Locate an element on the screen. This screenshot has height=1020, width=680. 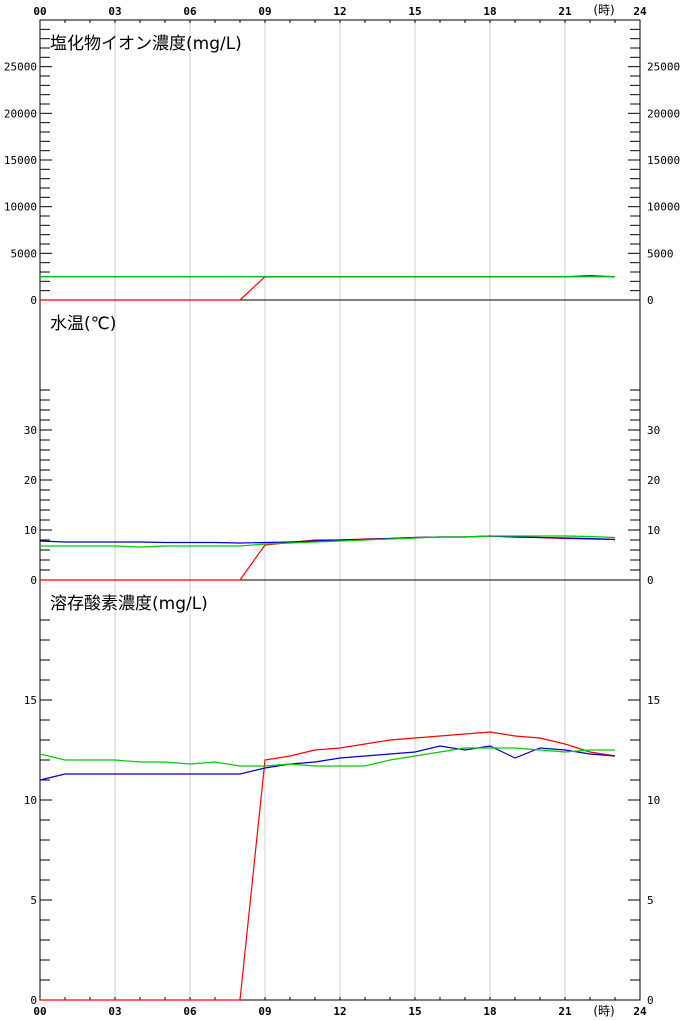
x-tick-label-bottom: 15 is located at coordinates (414, 1011).